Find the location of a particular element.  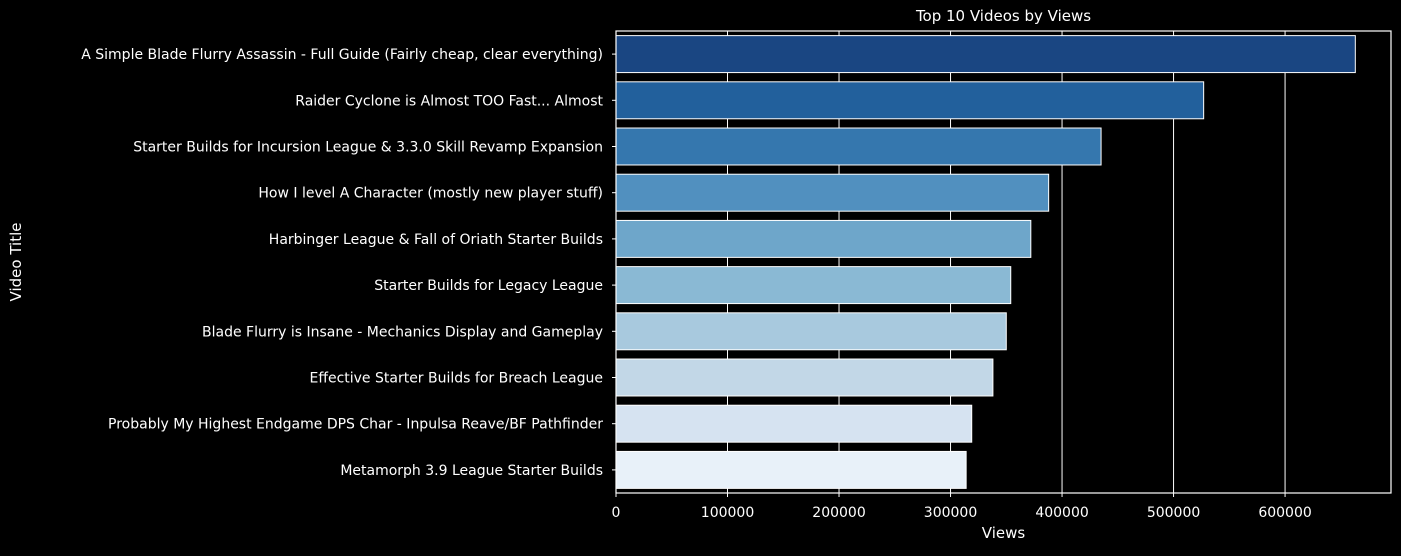

tick-layer: 0 100000 200000 300000 400000 500000 600000 is located at coordinates (962, 507).